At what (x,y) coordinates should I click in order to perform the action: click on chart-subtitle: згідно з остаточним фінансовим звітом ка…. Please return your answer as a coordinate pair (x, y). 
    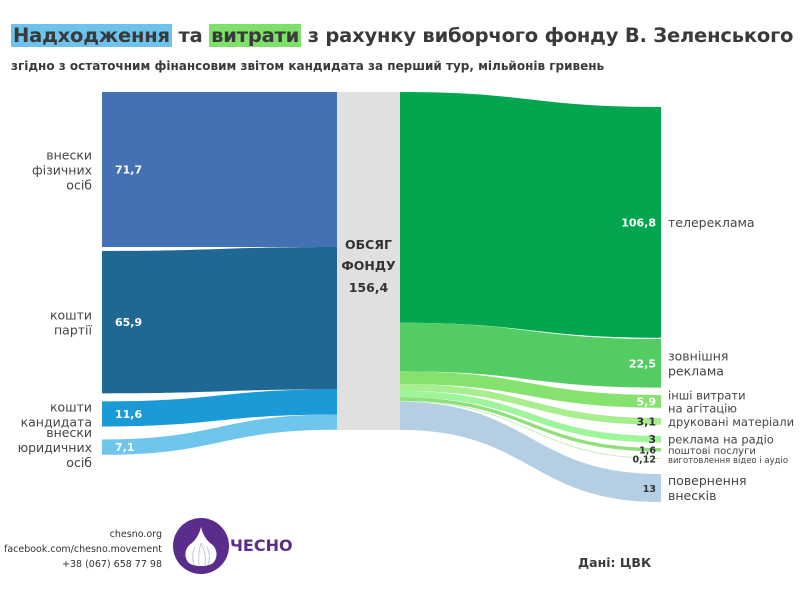
    Looking at the image, I should click on (308, 66).